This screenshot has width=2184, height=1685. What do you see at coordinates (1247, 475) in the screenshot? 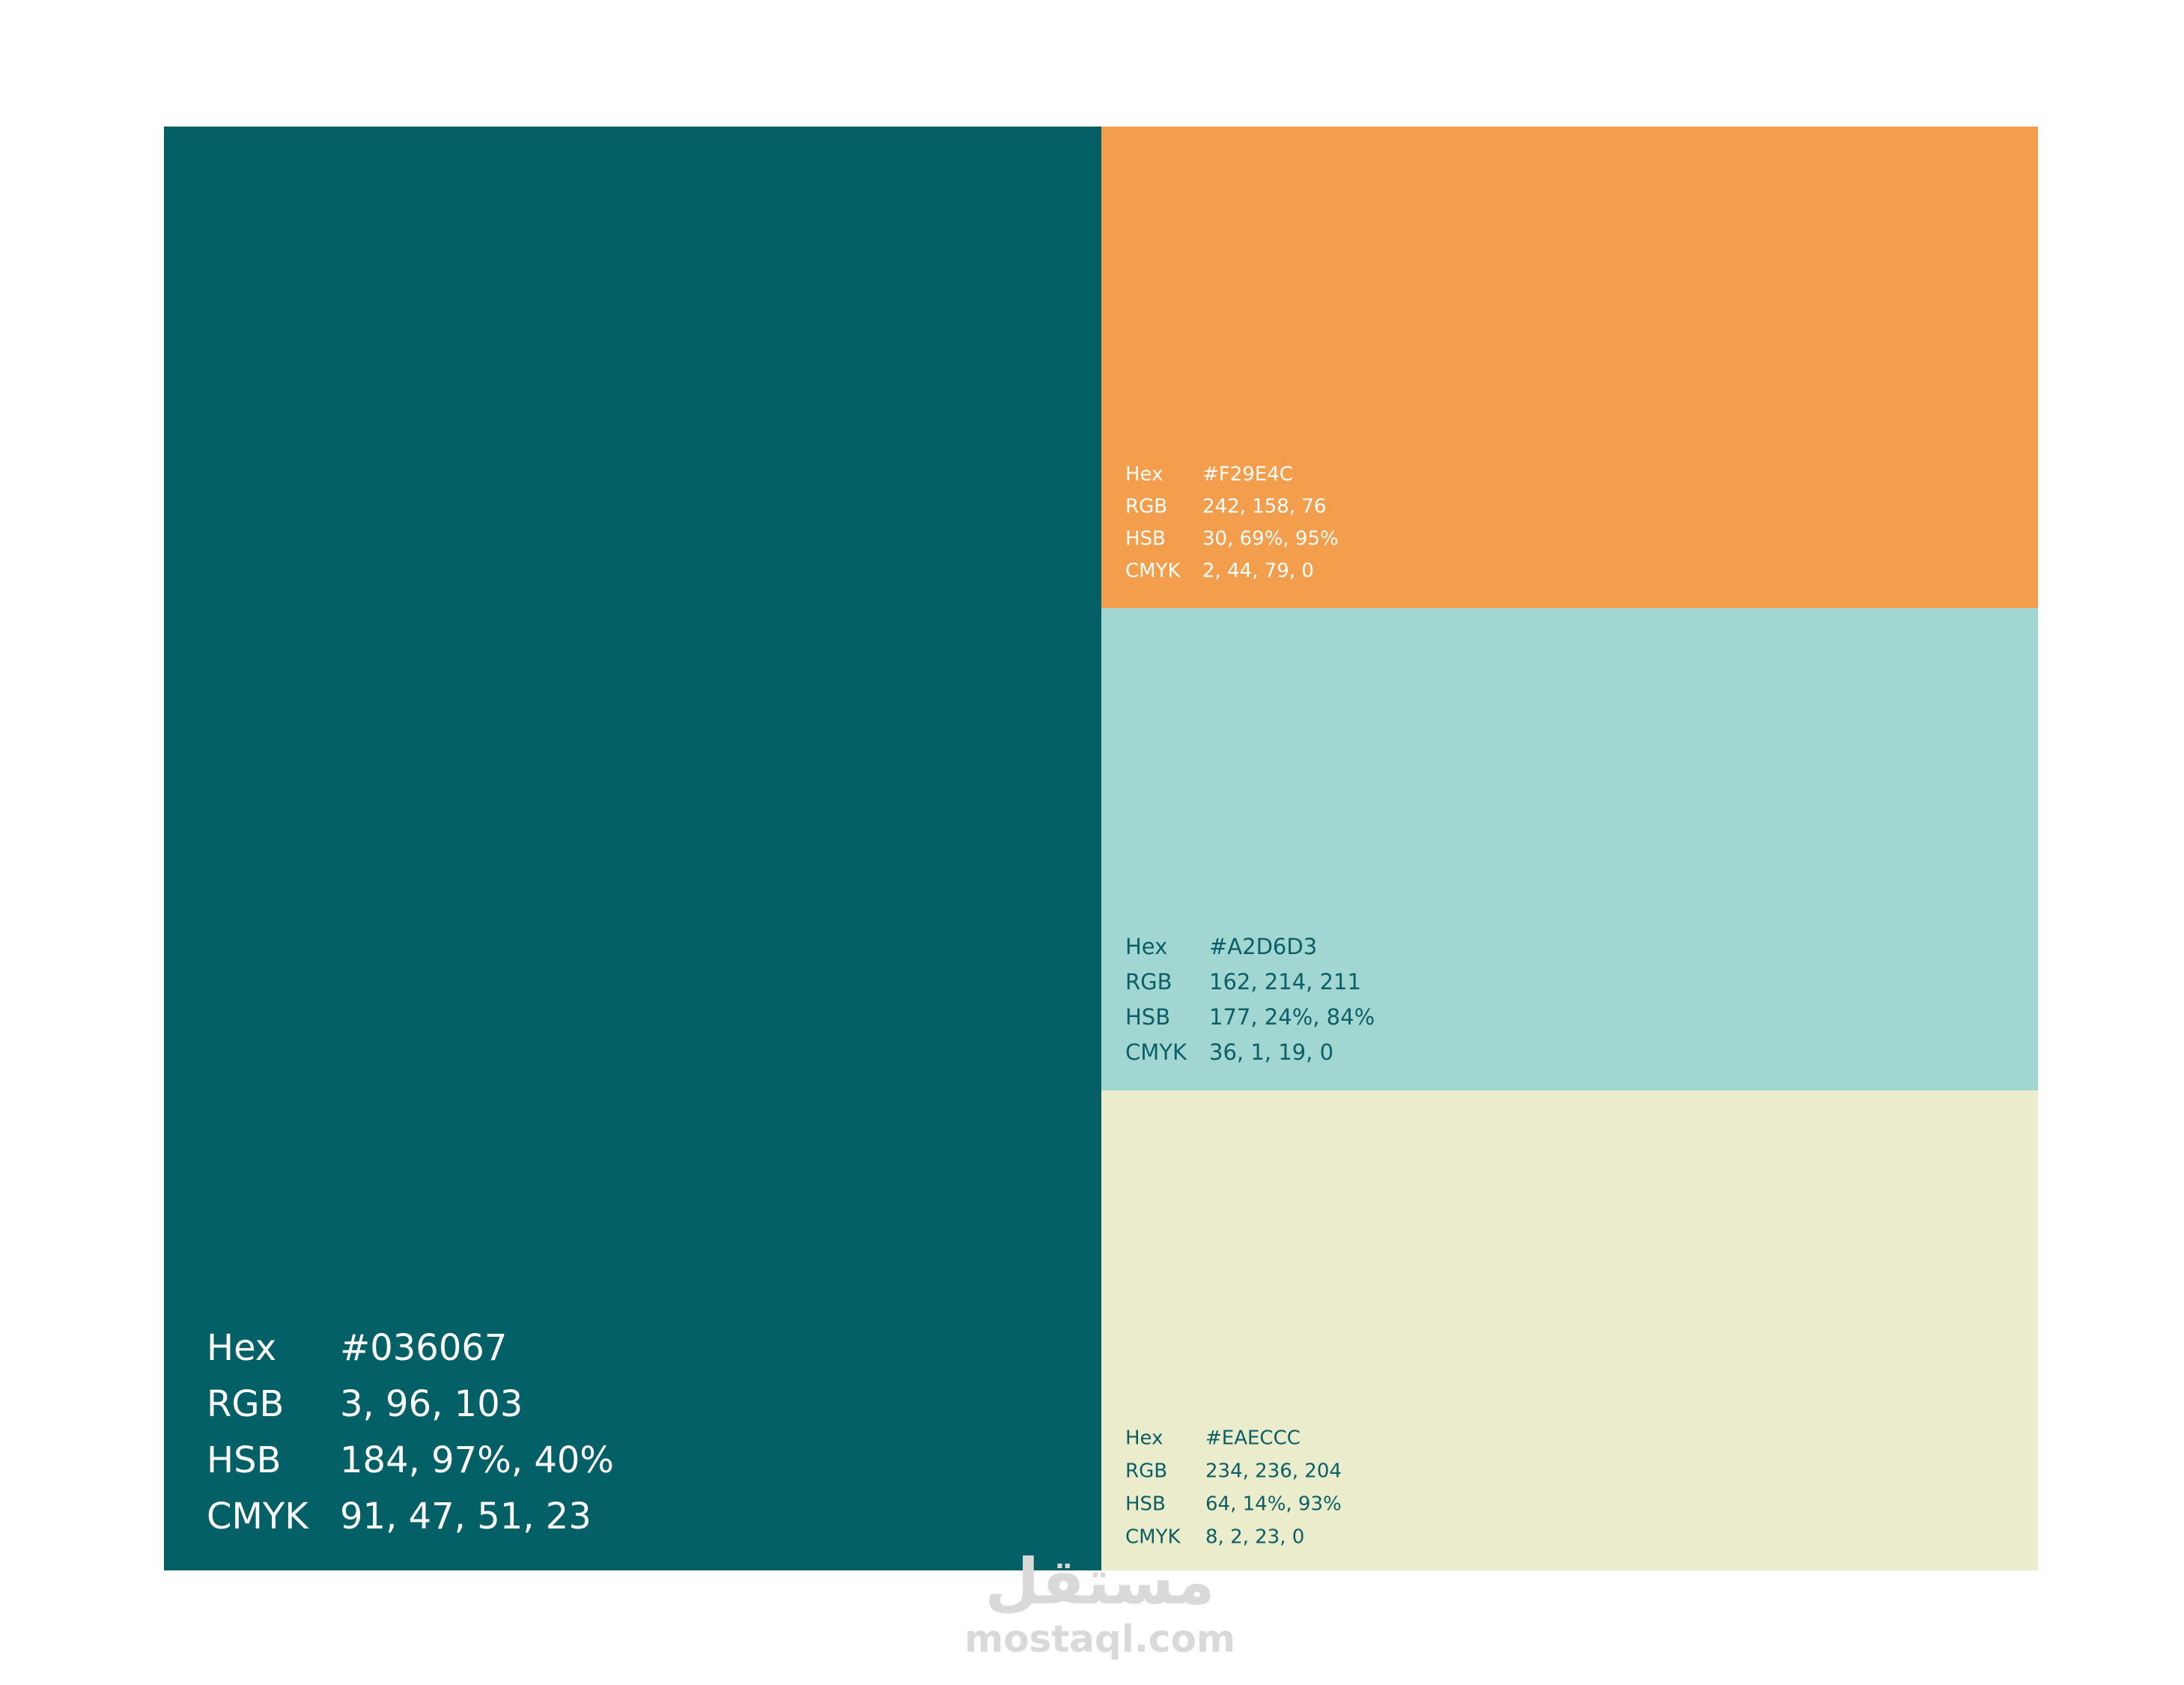
I see `spec-value: #F29E4C` at bounding box center [1247, 475].